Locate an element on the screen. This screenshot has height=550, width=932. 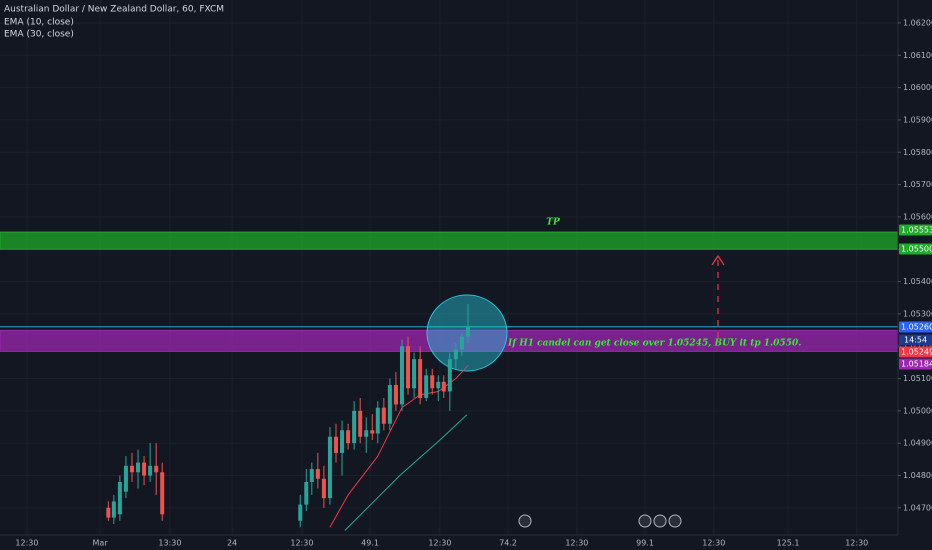
y-tick-label: 1.05300 is located at coordinates (917, 313).